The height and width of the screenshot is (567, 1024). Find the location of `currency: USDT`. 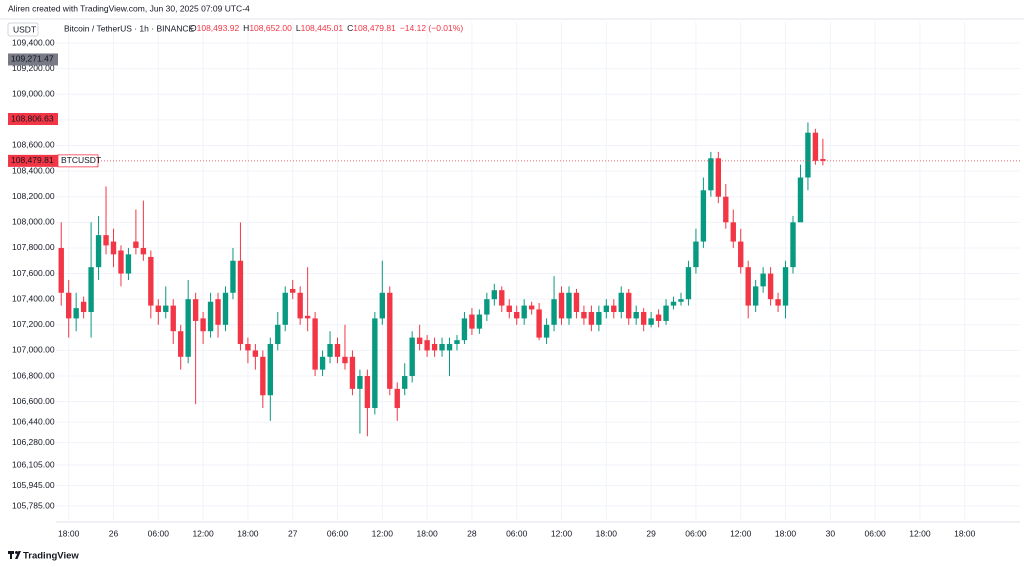

currency: USDT is located at coordinates (24, 29).